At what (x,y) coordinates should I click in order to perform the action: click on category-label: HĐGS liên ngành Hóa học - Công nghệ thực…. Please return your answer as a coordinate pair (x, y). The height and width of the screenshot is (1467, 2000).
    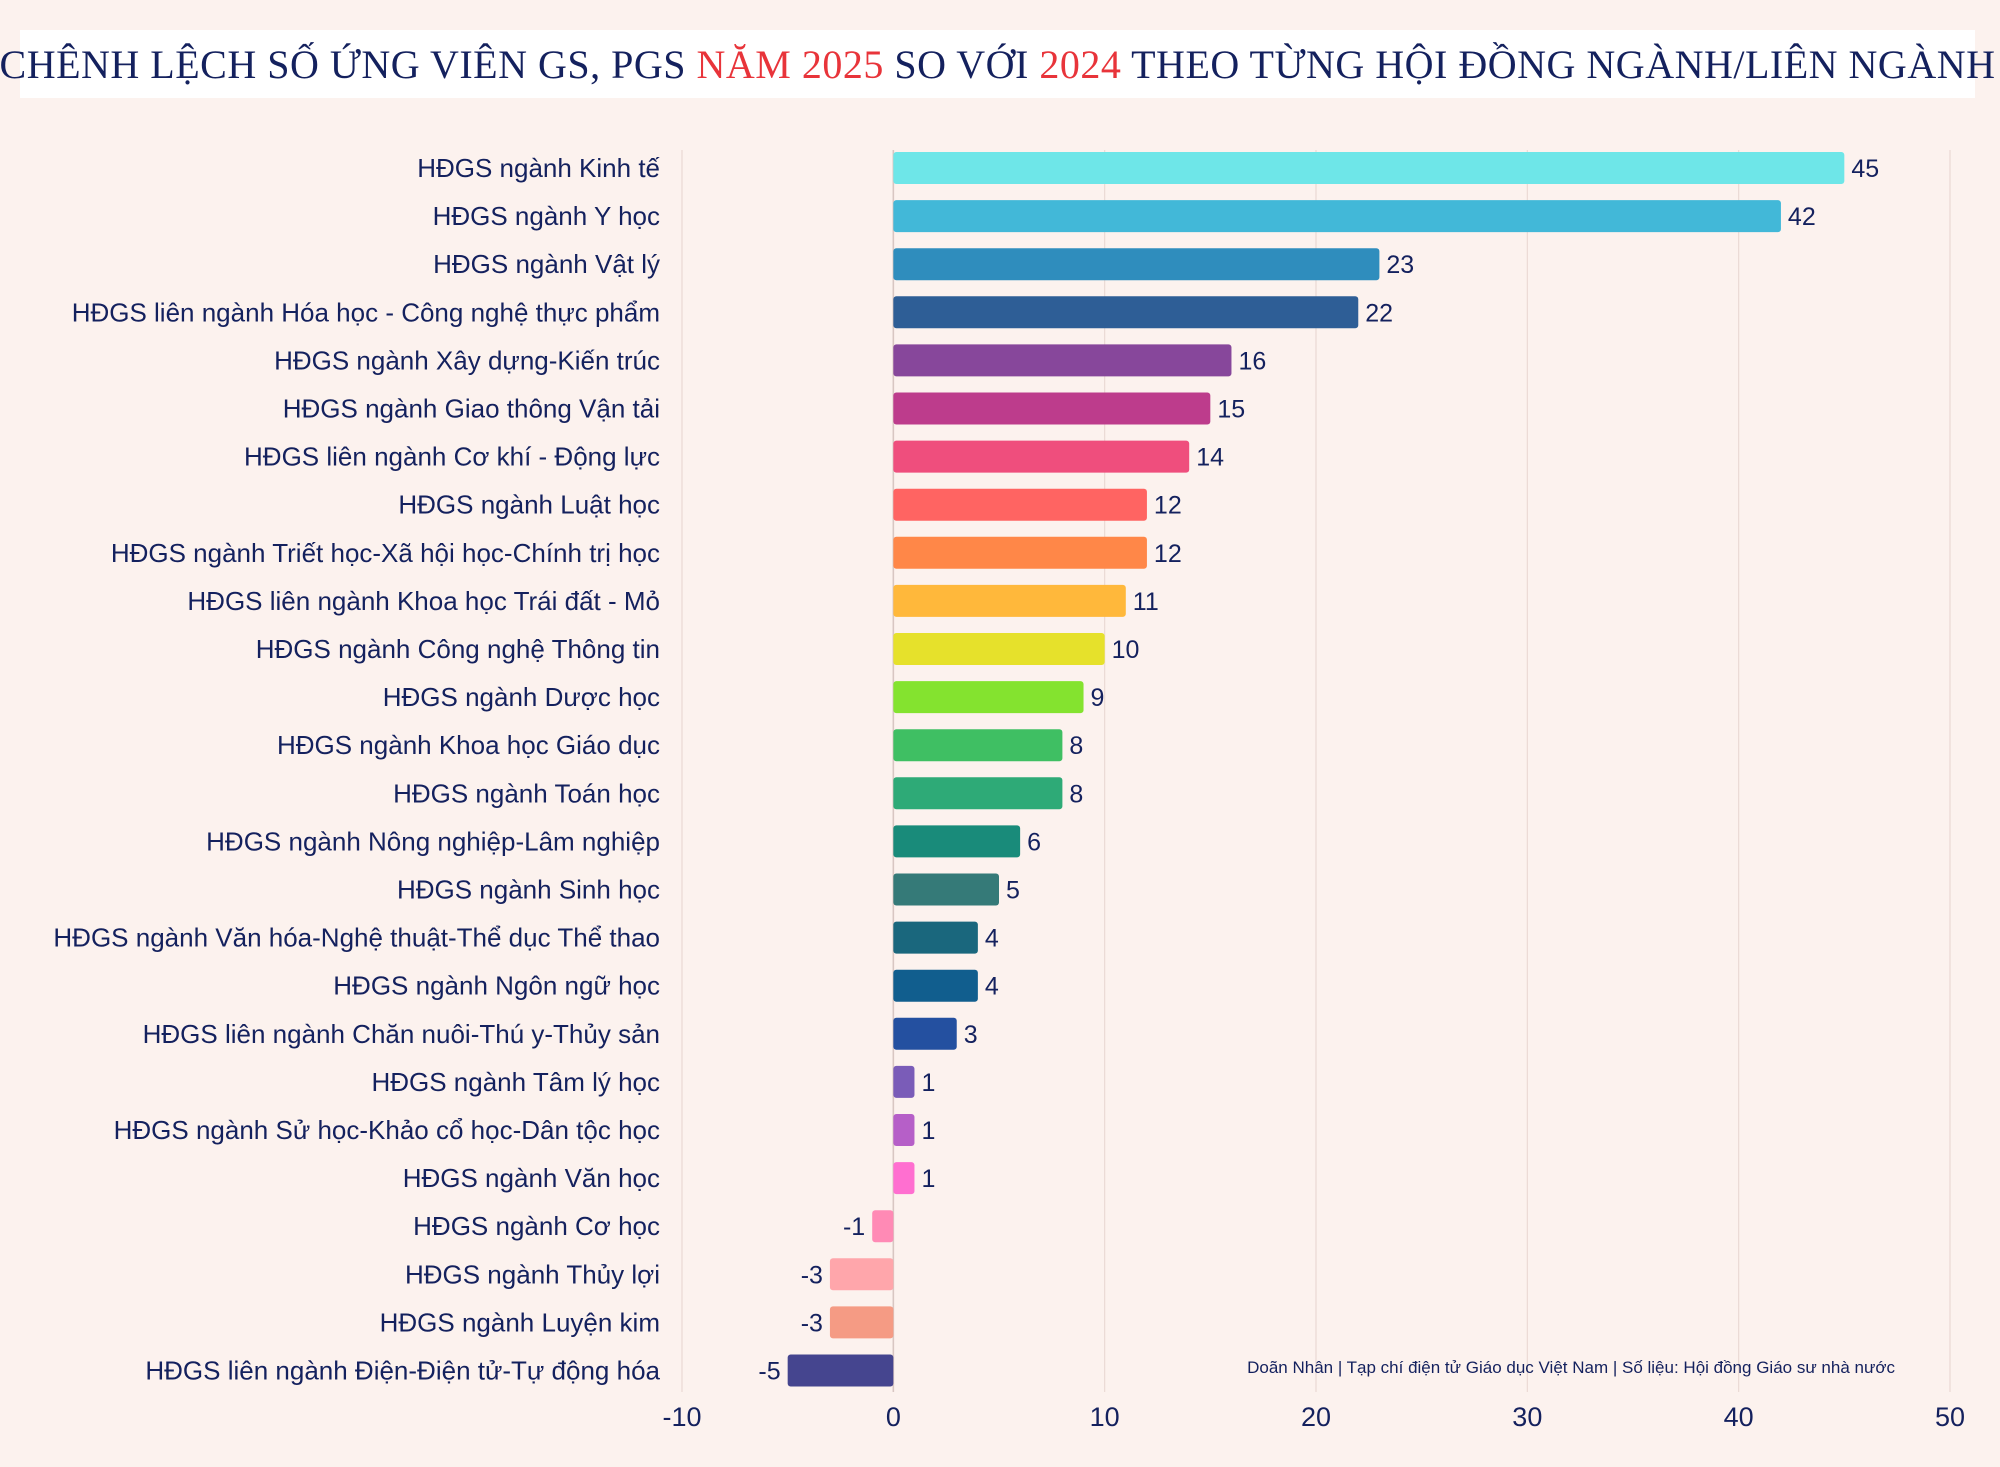
    Looking at the image, I should click on (366, 312).